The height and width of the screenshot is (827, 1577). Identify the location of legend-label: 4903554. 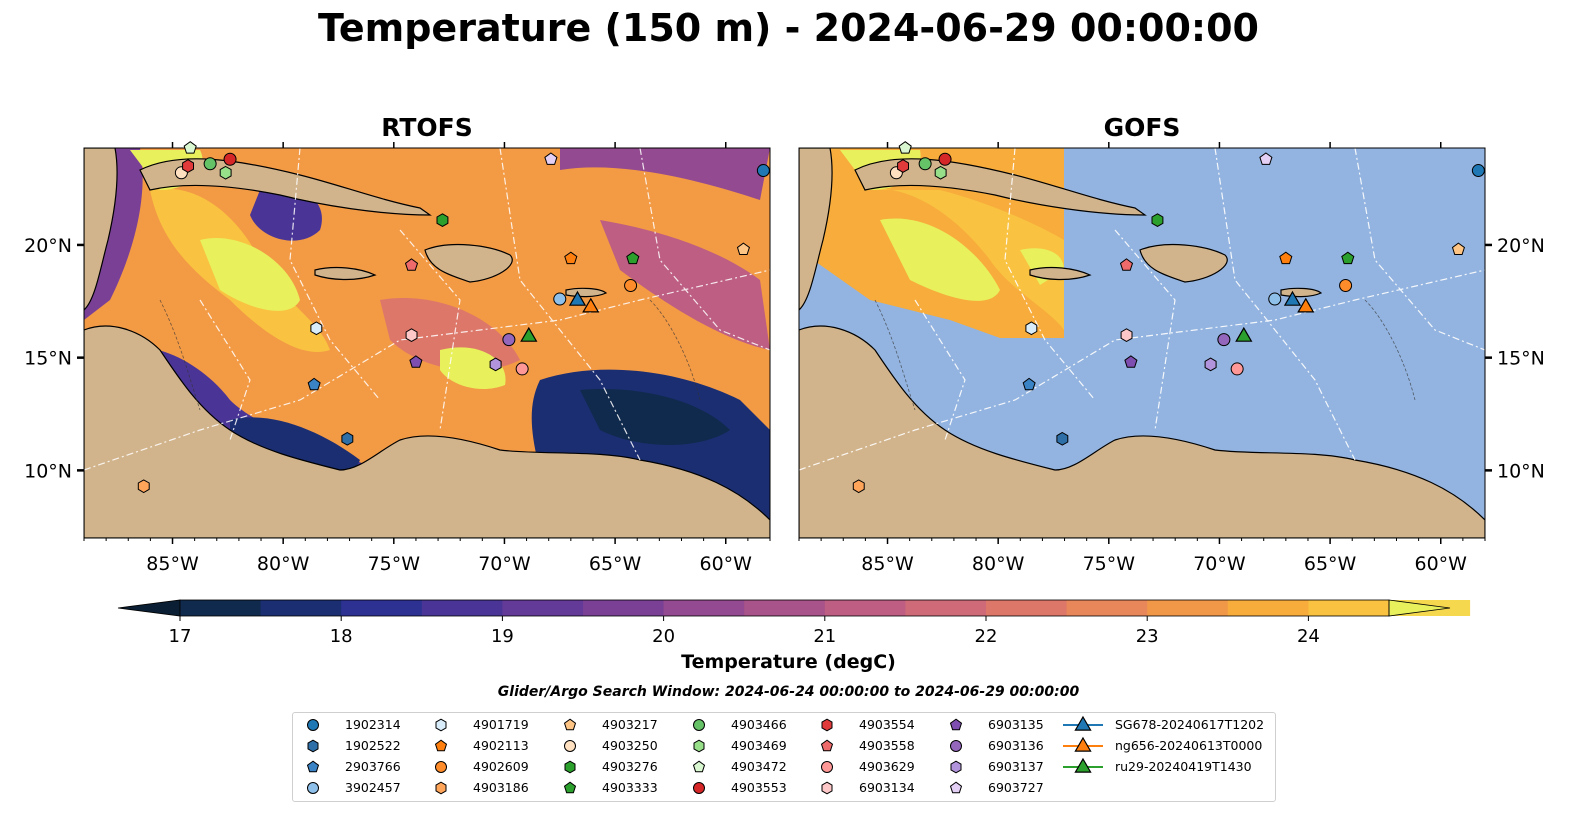
(887, 724).